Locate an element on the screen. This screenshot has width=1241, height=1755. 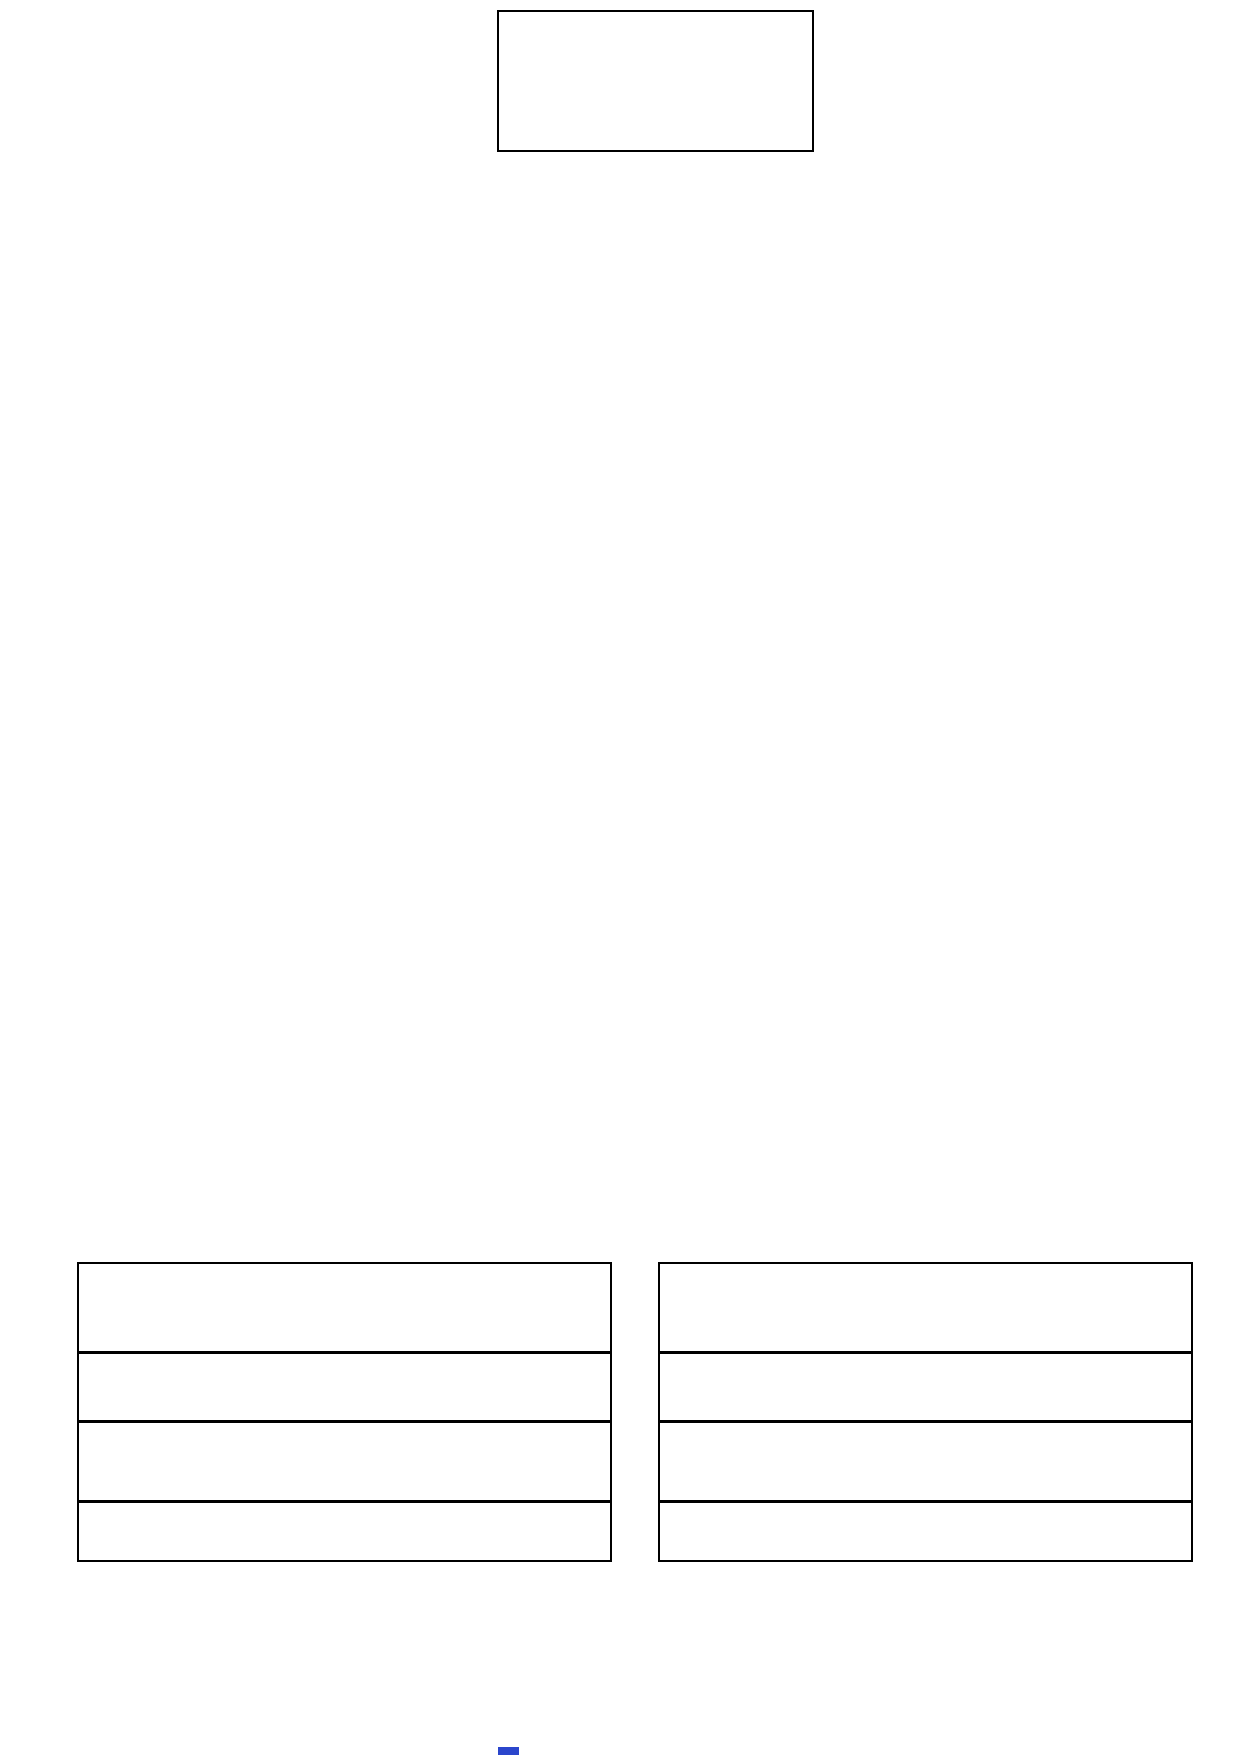
mi-systems-logo is located at coordinates (915, 84).